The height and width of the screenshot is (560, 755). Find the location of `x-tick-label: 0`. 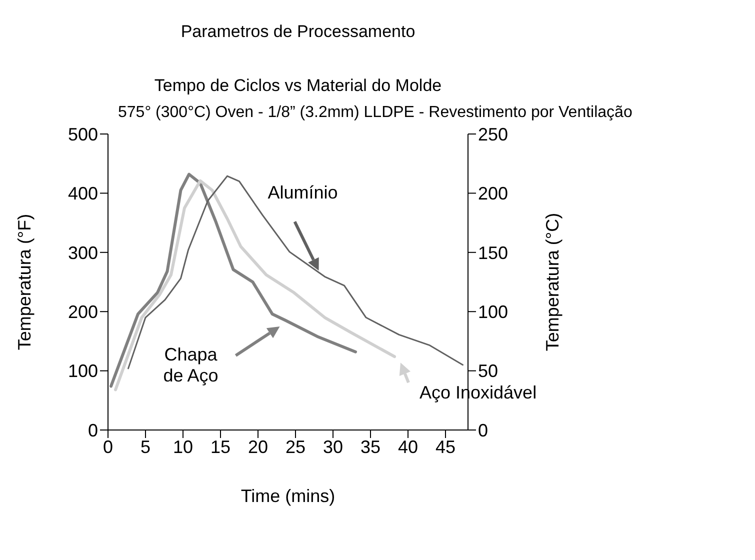

x-tick-label: 0 is located at coordinates (108, 446).